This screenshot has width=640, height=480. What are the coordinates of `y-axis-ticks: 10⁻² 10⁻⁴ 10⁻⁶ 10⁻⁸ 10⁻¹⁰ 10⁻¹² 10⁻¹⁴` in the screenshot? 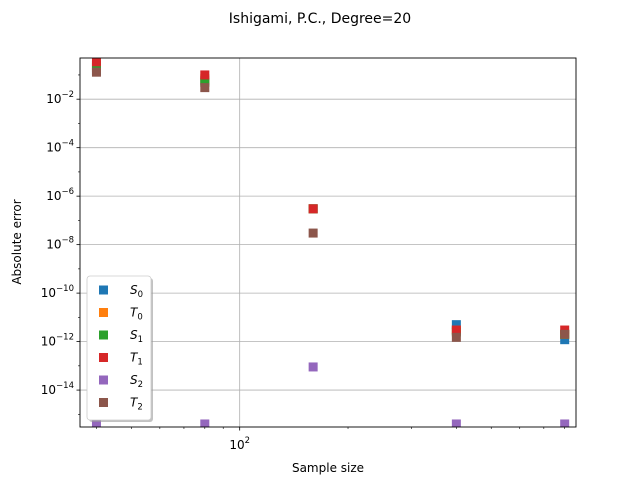 It's located at (60, 244).